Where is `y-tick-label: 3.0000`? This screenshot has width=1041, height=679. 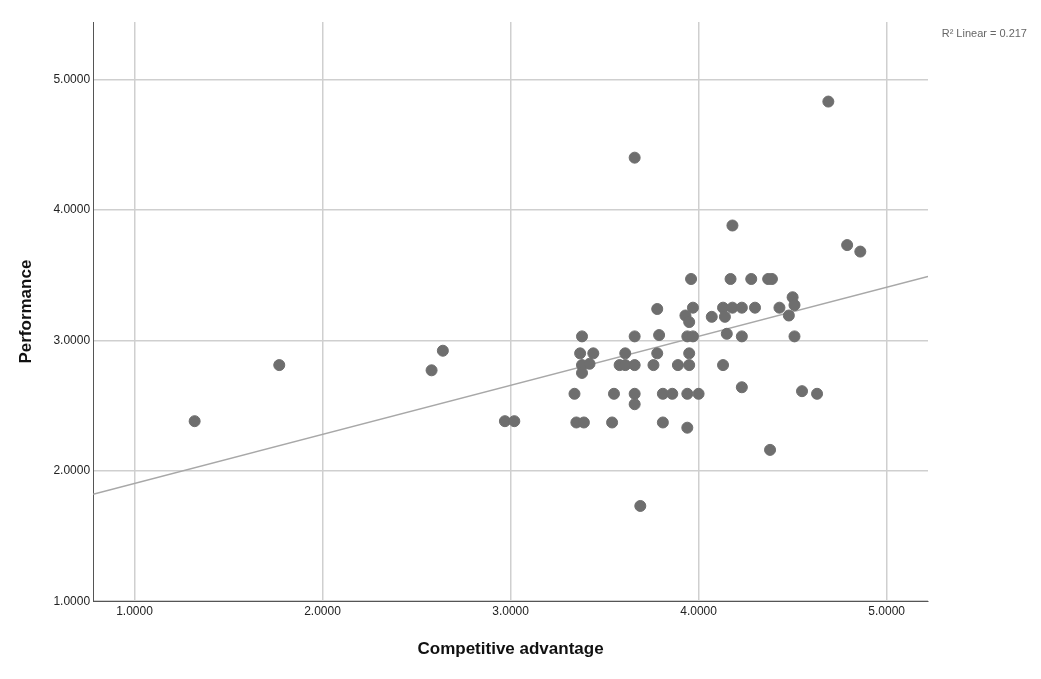
y-tick-label: 3.0000 is located at coordinates (72, 339).